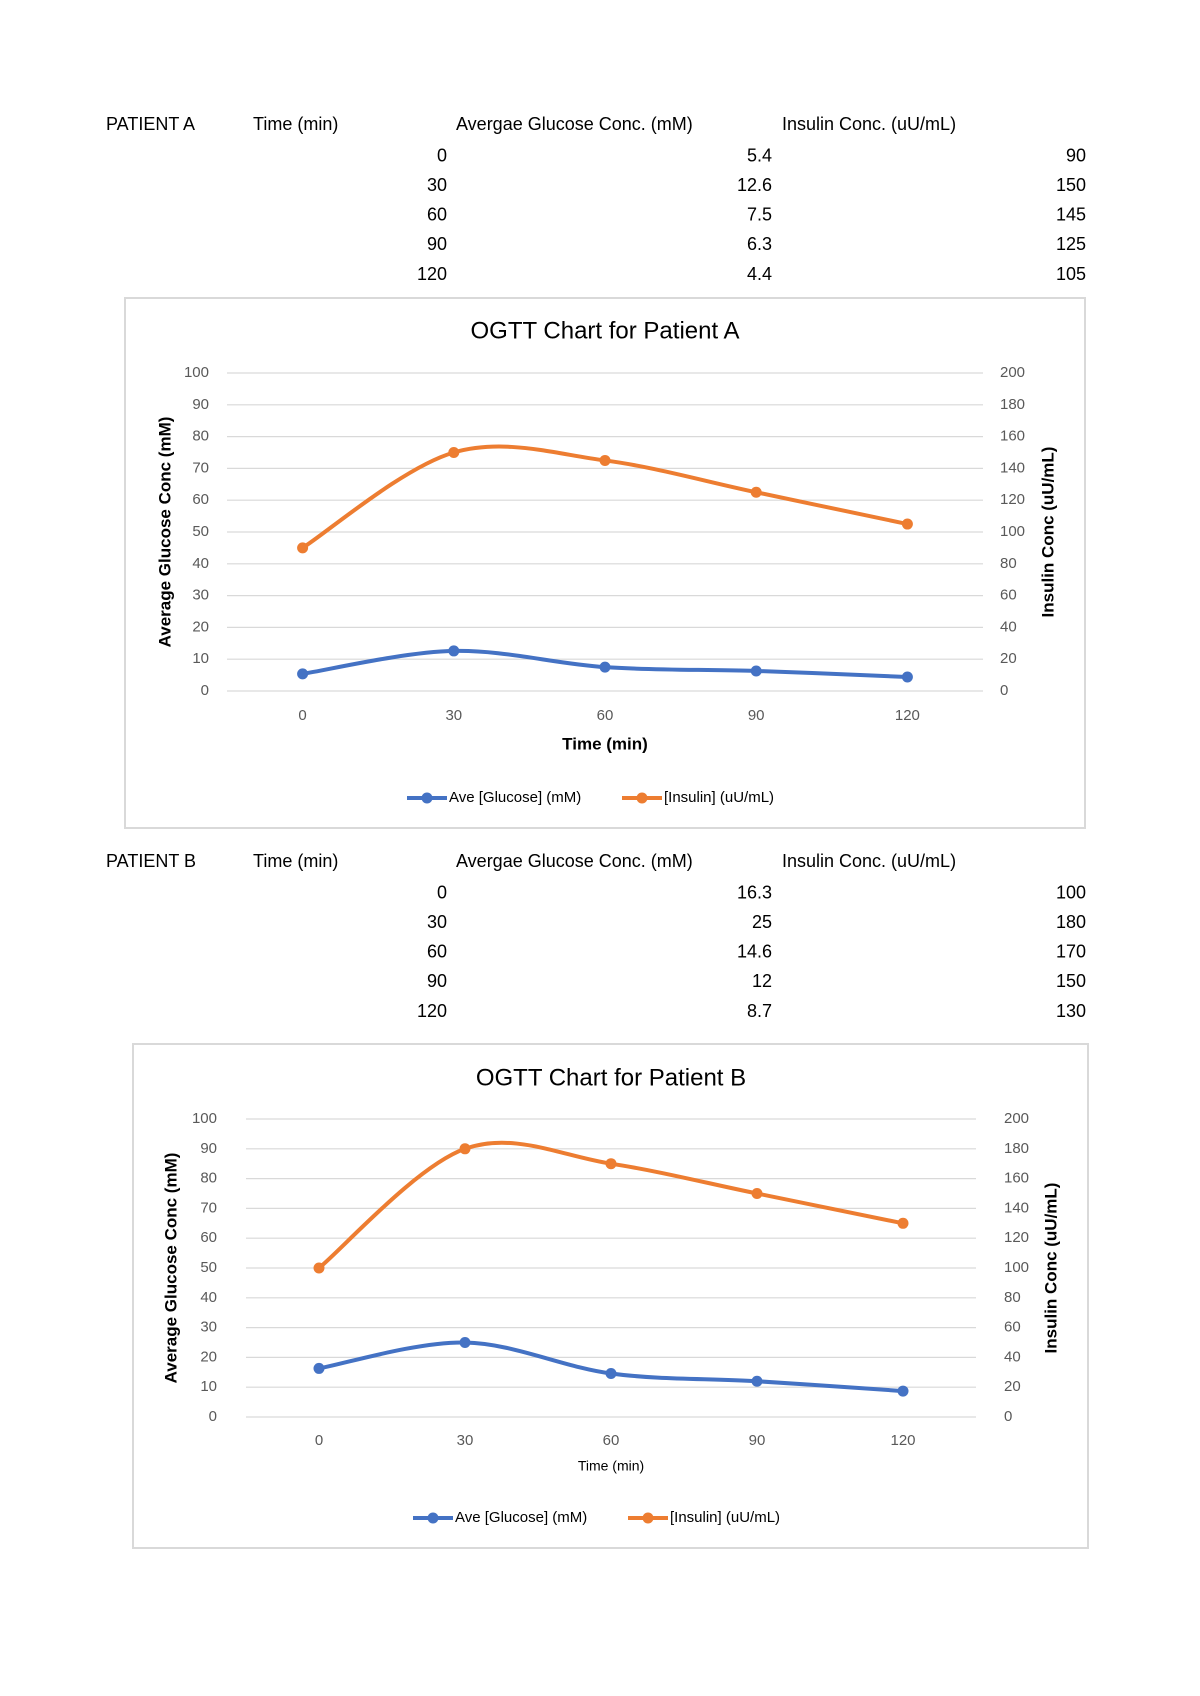 The image size is (1200, 1696). Describe the element at coordinates (605, 715) in the screenshot. I see `x-tick-label: 60` at that location.